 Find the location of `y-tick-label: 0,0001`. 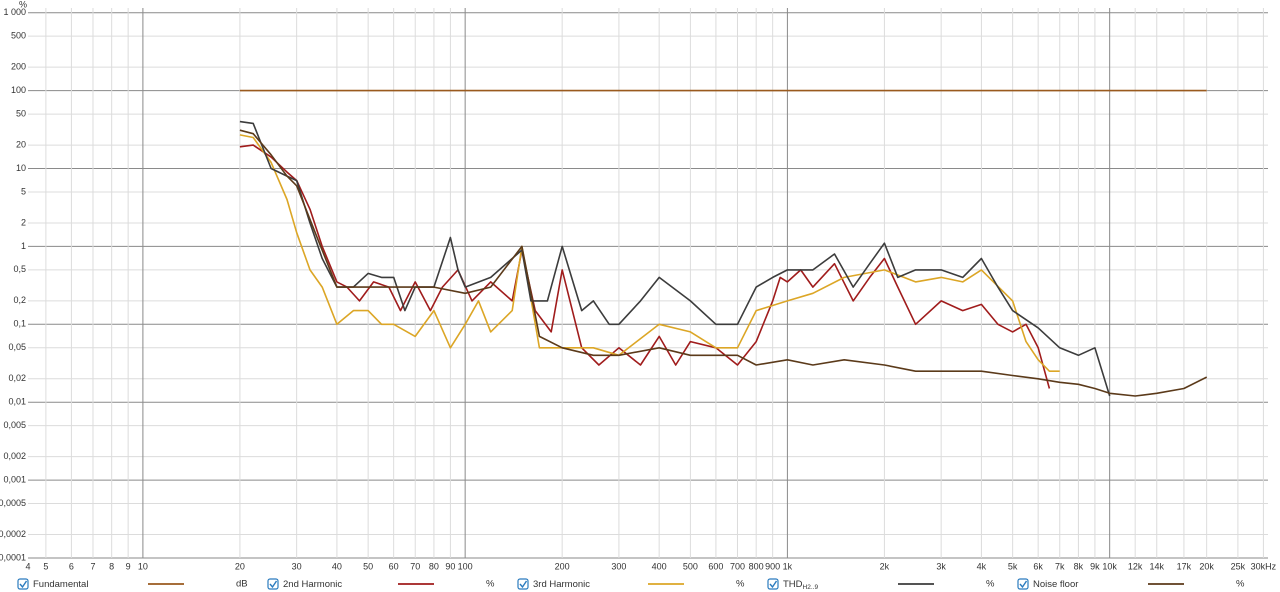

y-tick-label: 0,0001 is located at coordinates (13, 557).